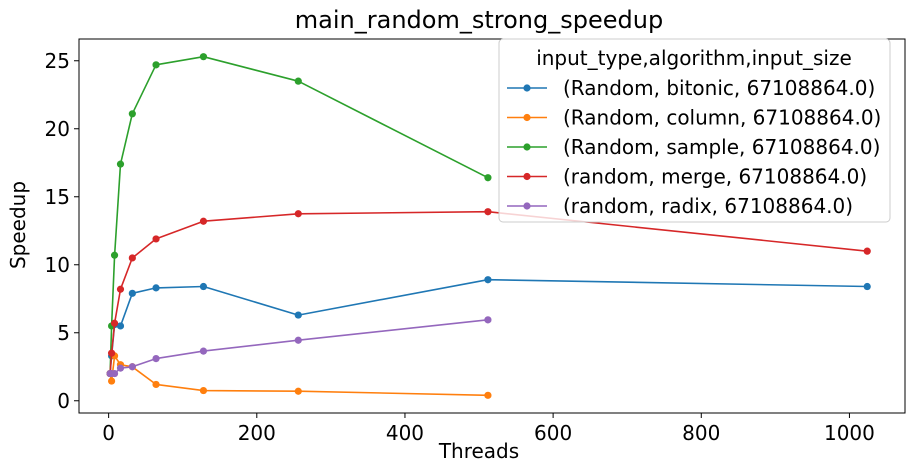 The width and height of the screenshot is (906, 468). What do you see at coordinates (63, 401) in the screenshot?
I see `y-tick-label: 0` at bounding box center [63, 401].